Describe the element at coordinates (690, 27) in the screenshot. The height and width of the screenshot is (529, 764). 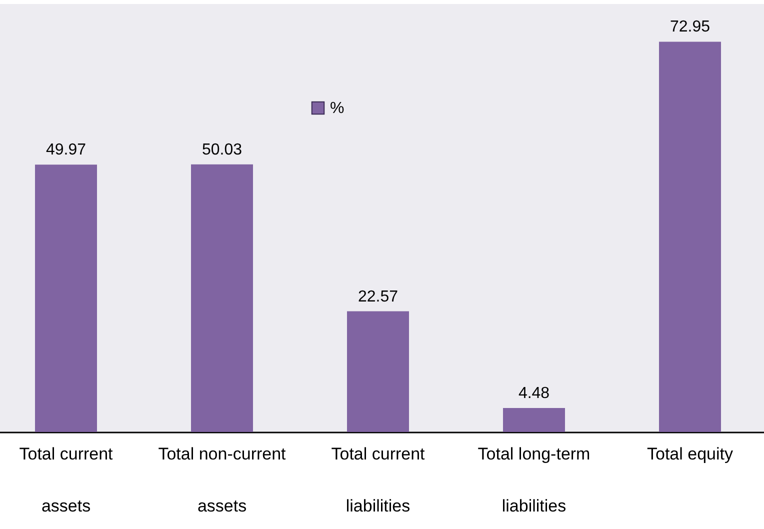
I see `data-label: 72.95` at that location.